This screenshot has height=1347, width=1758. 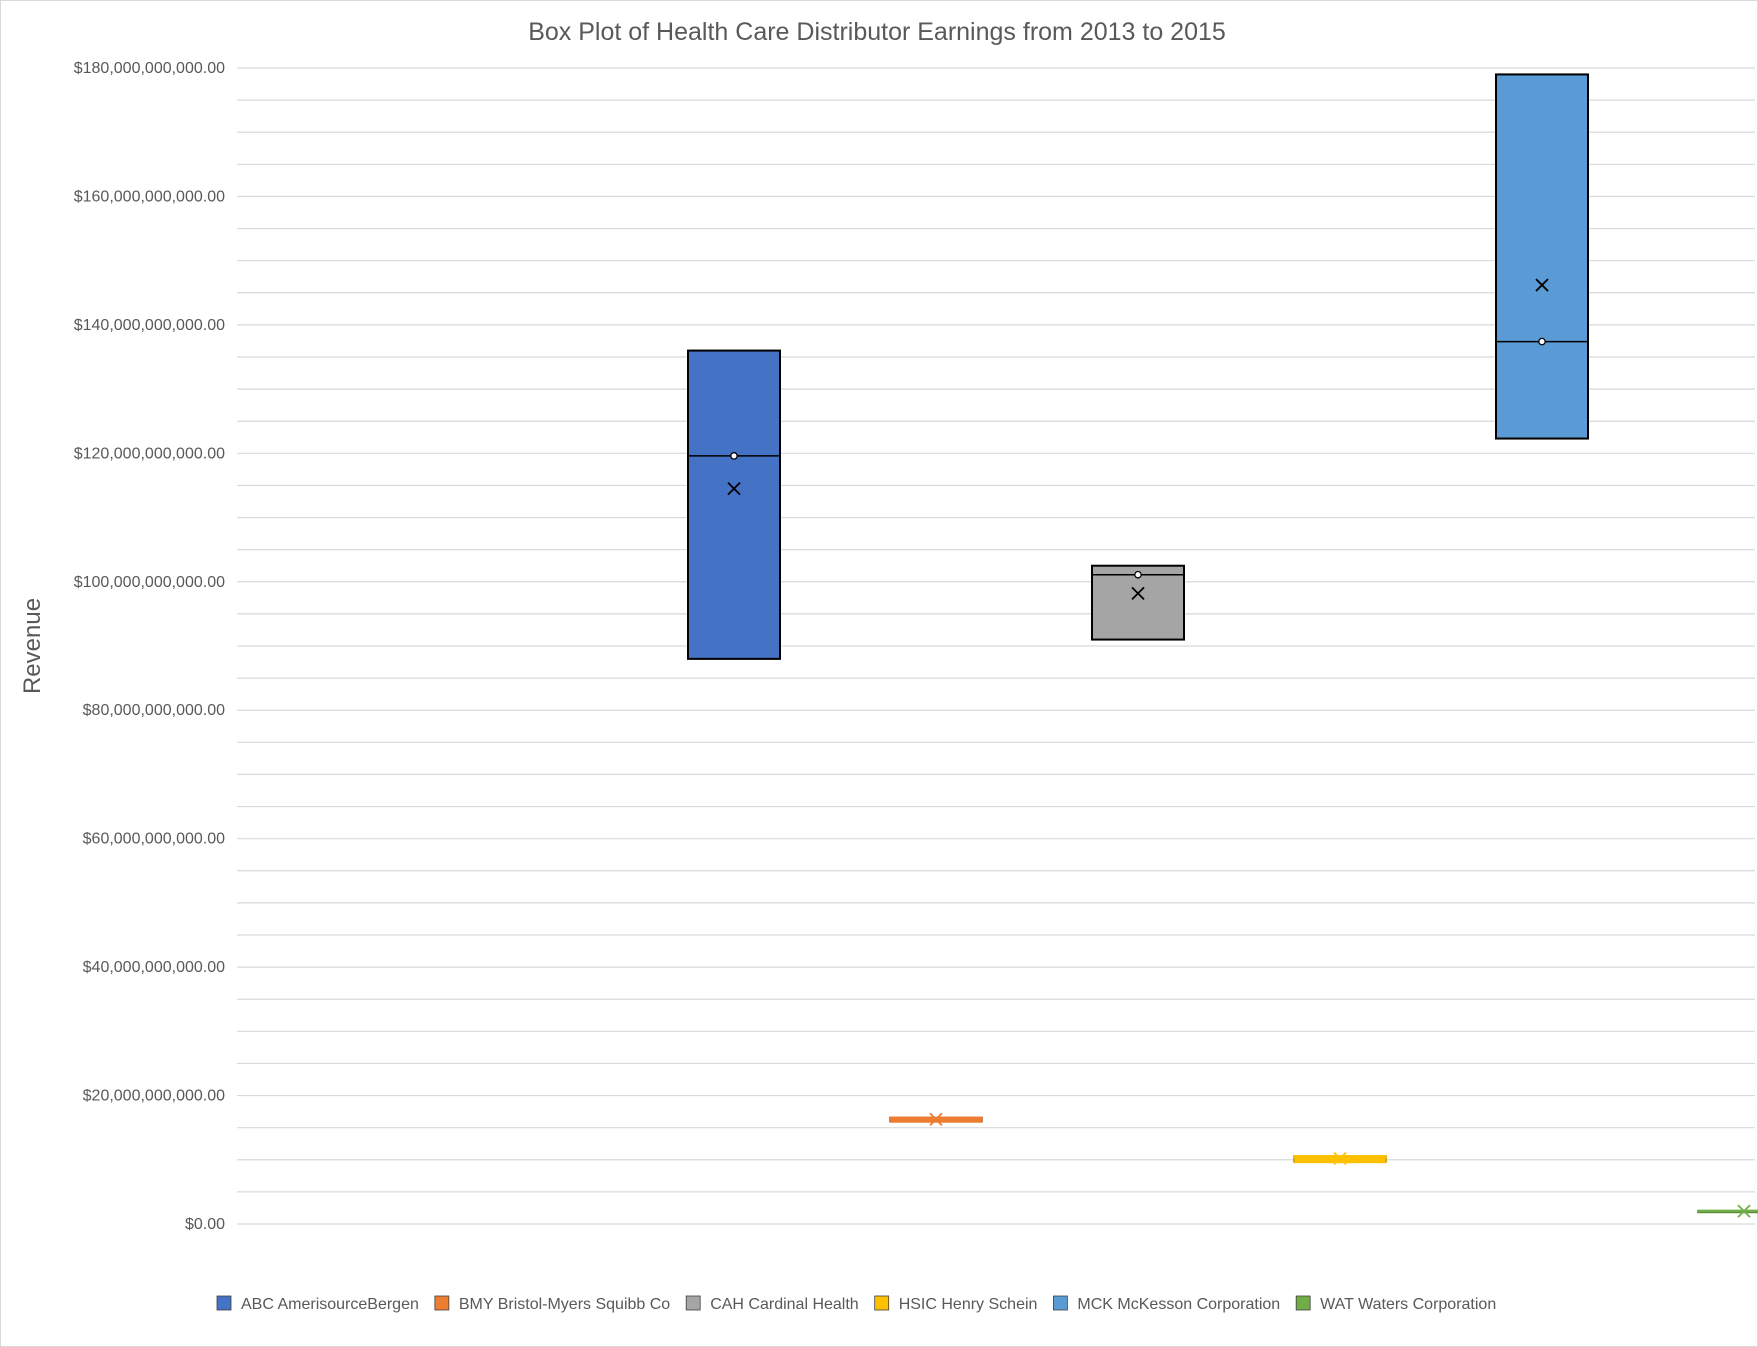 I want to click on legend-label: WAT Waters Corporation, so click(x=1408, y=1304).